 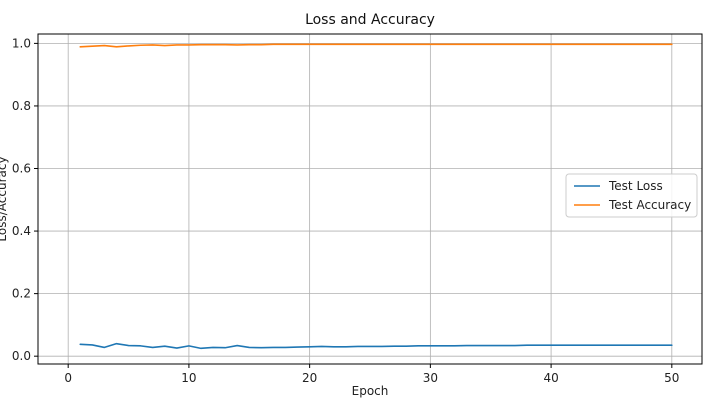 I want to click on x-tick-label: 40, so click(x=550, y=378).